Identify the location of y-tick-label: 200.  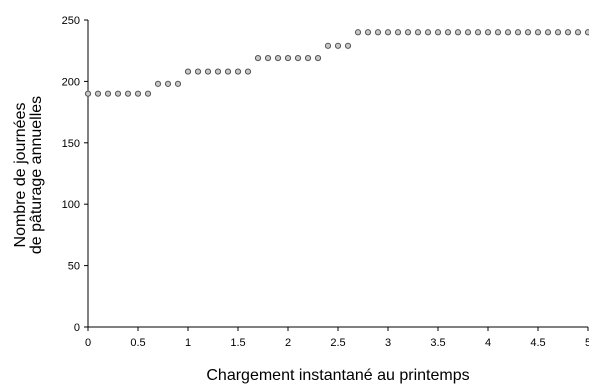
(71, 82).